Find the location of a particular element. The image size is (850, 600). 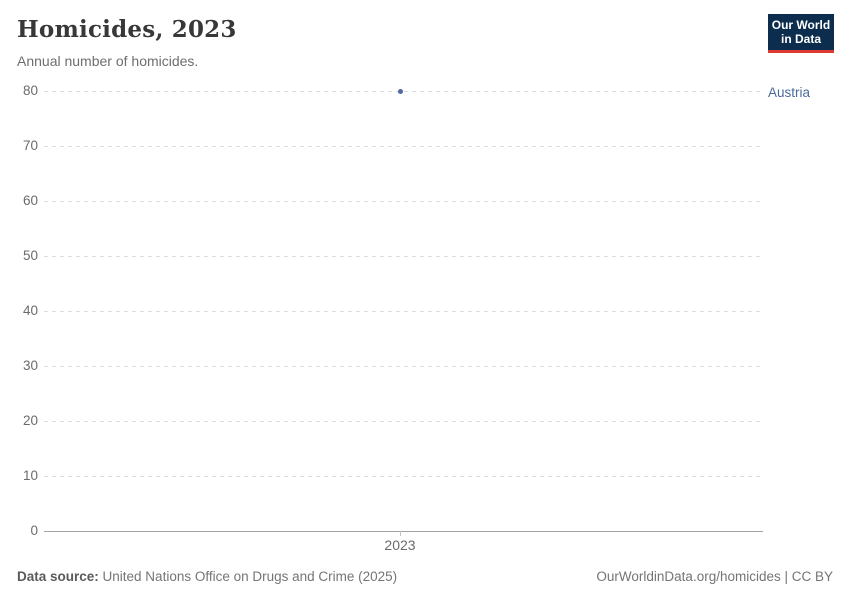

x-axis-line is located at coordinates (403, 531).